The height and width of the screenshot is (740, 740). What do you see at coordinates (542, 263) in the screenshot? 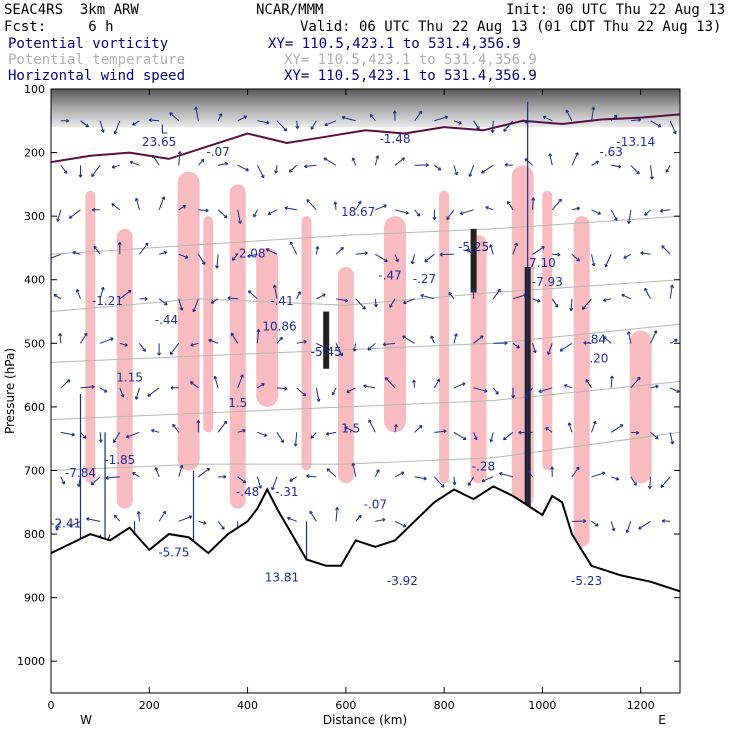
I see `contour-label: 7.10` at bounding box center [542, 263].